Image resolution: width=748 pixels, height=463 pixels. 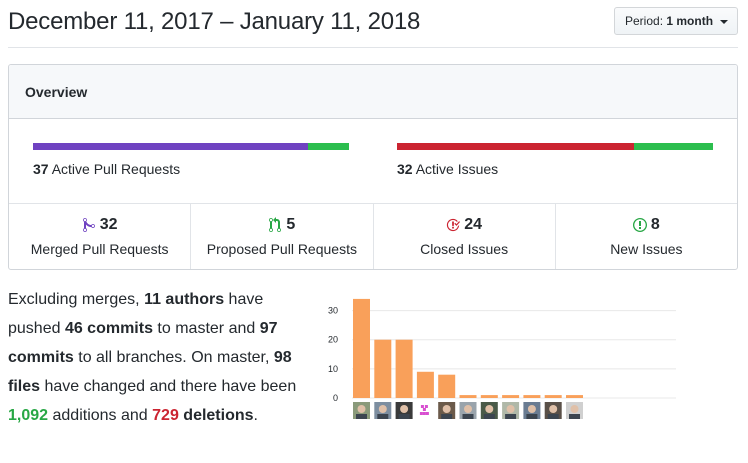 What do you see at coordinates (165, 415) in the screenshot?
I see `deletions-count: 729` at bounding box center [165, 415].